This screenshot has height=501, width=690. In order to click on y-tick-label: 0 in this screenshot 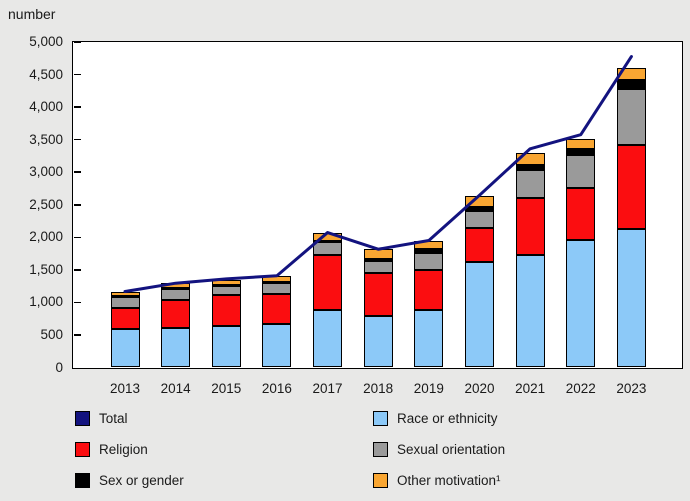, I will do `click(59, 367)`.